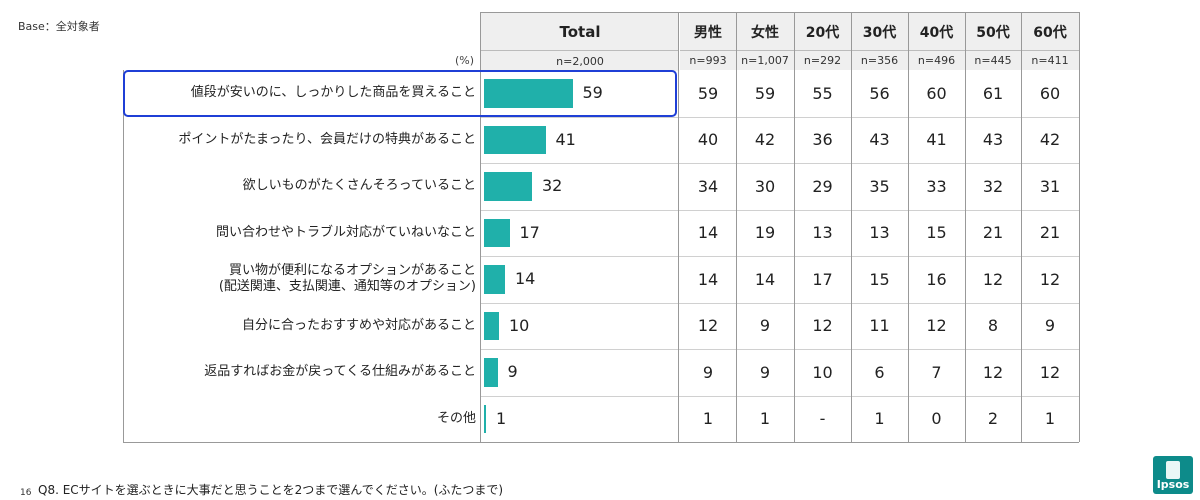 The height and width of the screenshot is (500, 1200). Describe the element at coordinates (708, 186) in the screenshot. I see `table-cell: 34` at that location.